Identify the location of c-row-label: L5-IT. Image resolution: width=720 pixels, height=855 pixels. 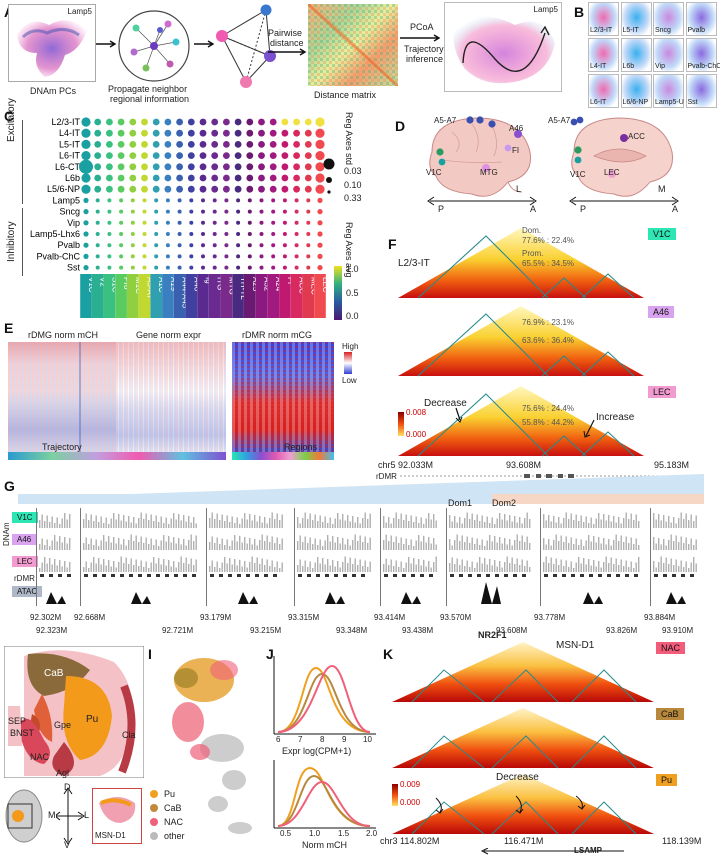
(70, 144).